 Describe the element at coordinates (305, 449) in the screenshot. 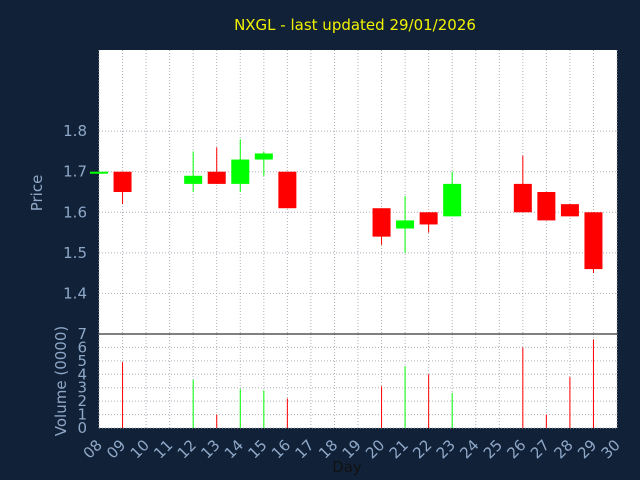

I see `x-tick-label: 17` at that location.